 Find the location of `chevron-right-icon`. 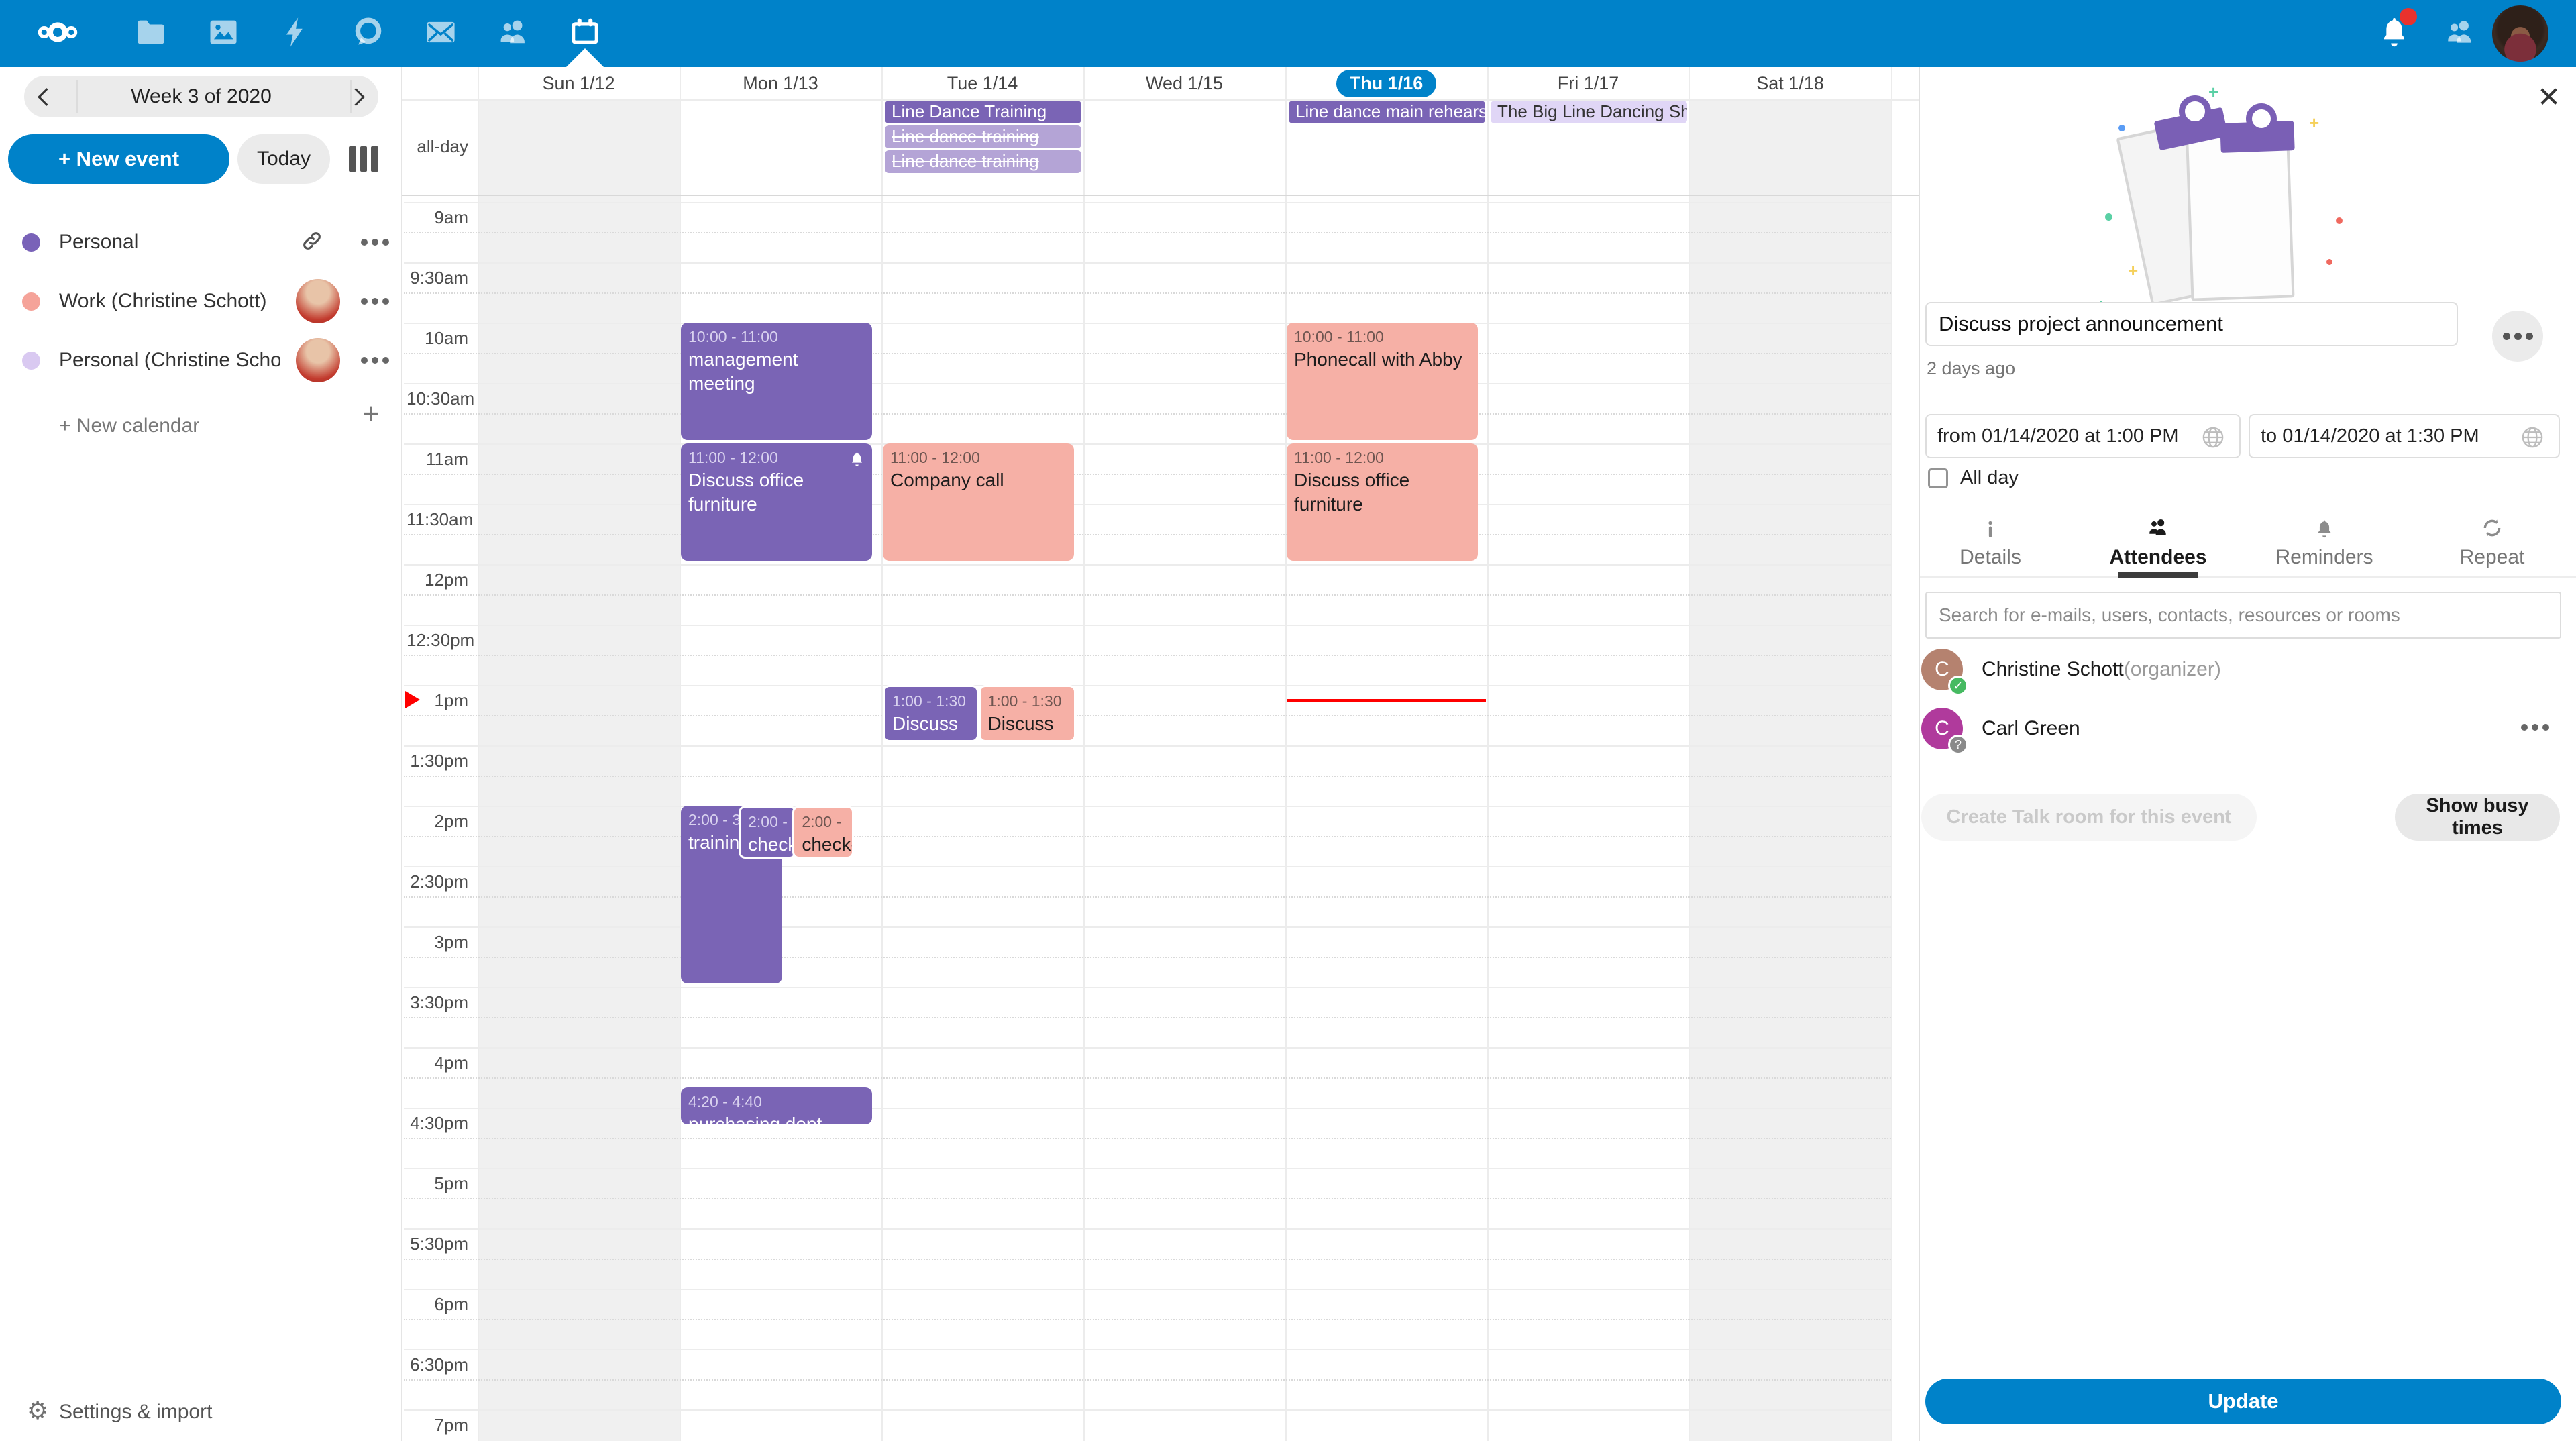

chevron-right-icon is located at coordinates (356, 97).